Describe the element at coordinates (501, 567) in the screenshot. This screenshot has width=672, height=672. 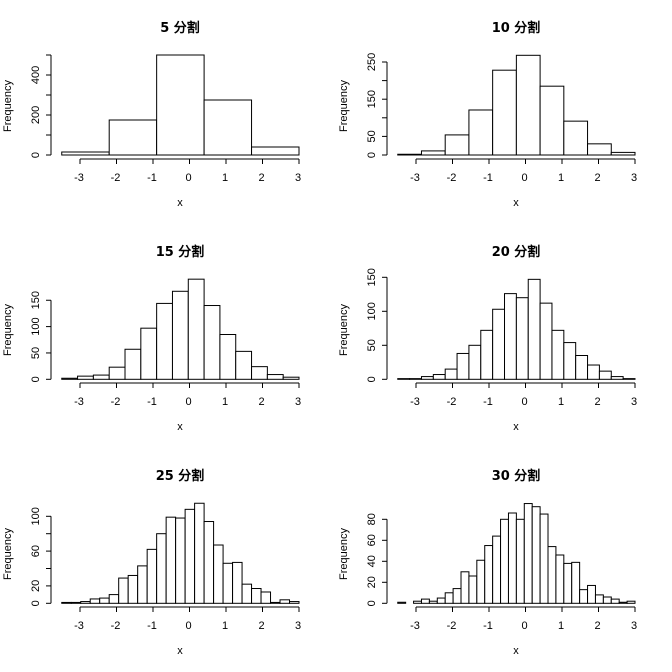
I see `histogram-plot: -3 -2 -1 0 1 2 3 0 20 40 60 80` at that location.